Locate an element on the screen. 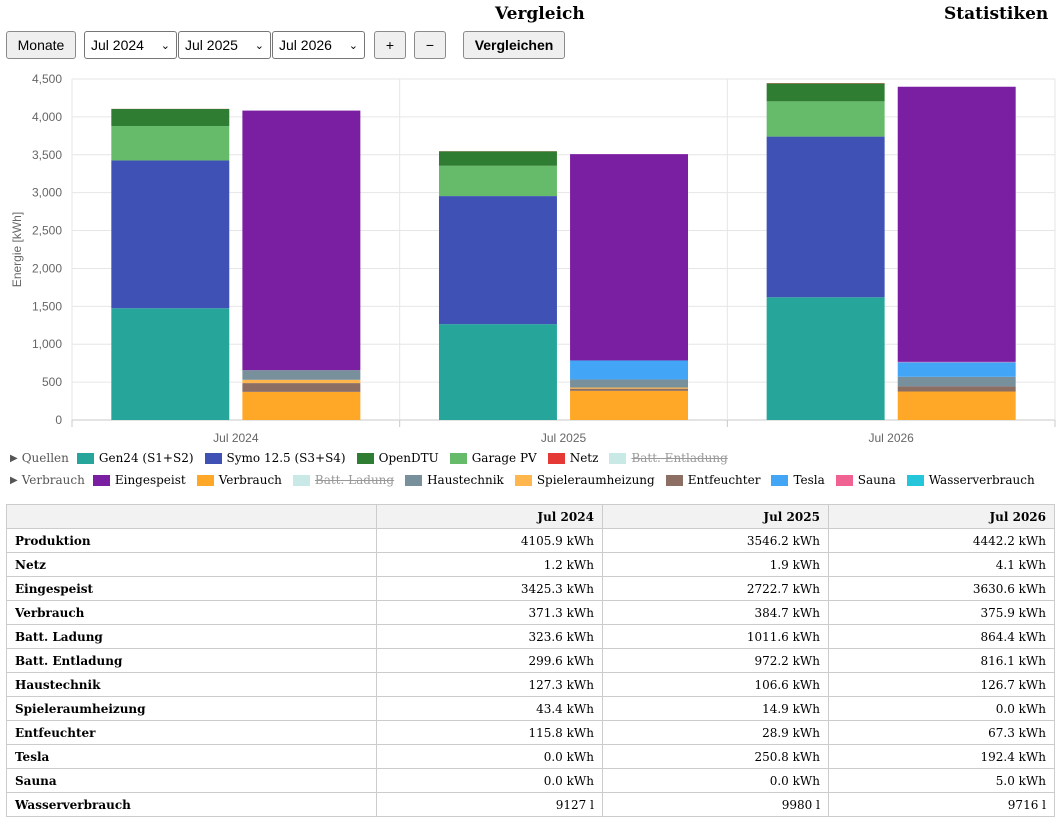 This screenshot has width=1060, height=835. legend-item: Symo 12.5 (S3+S4) is located at coordinates (275, 458).